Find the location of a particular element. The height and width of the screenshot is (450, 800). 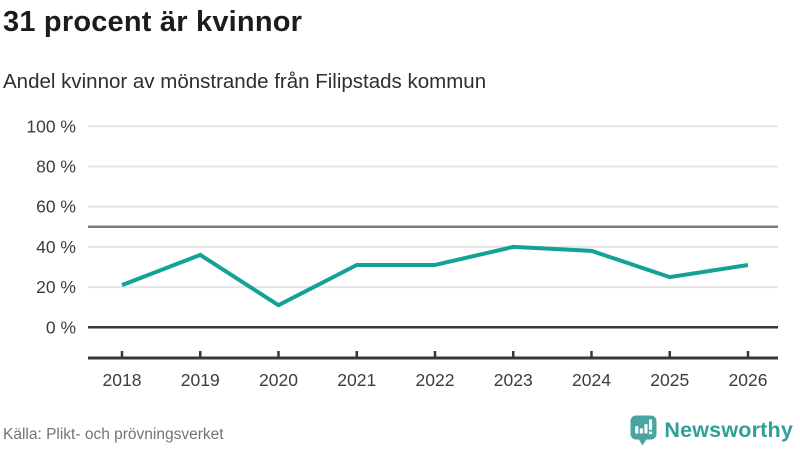

x-axis-tick-label: 2026 is located at coordinates (748, 380).